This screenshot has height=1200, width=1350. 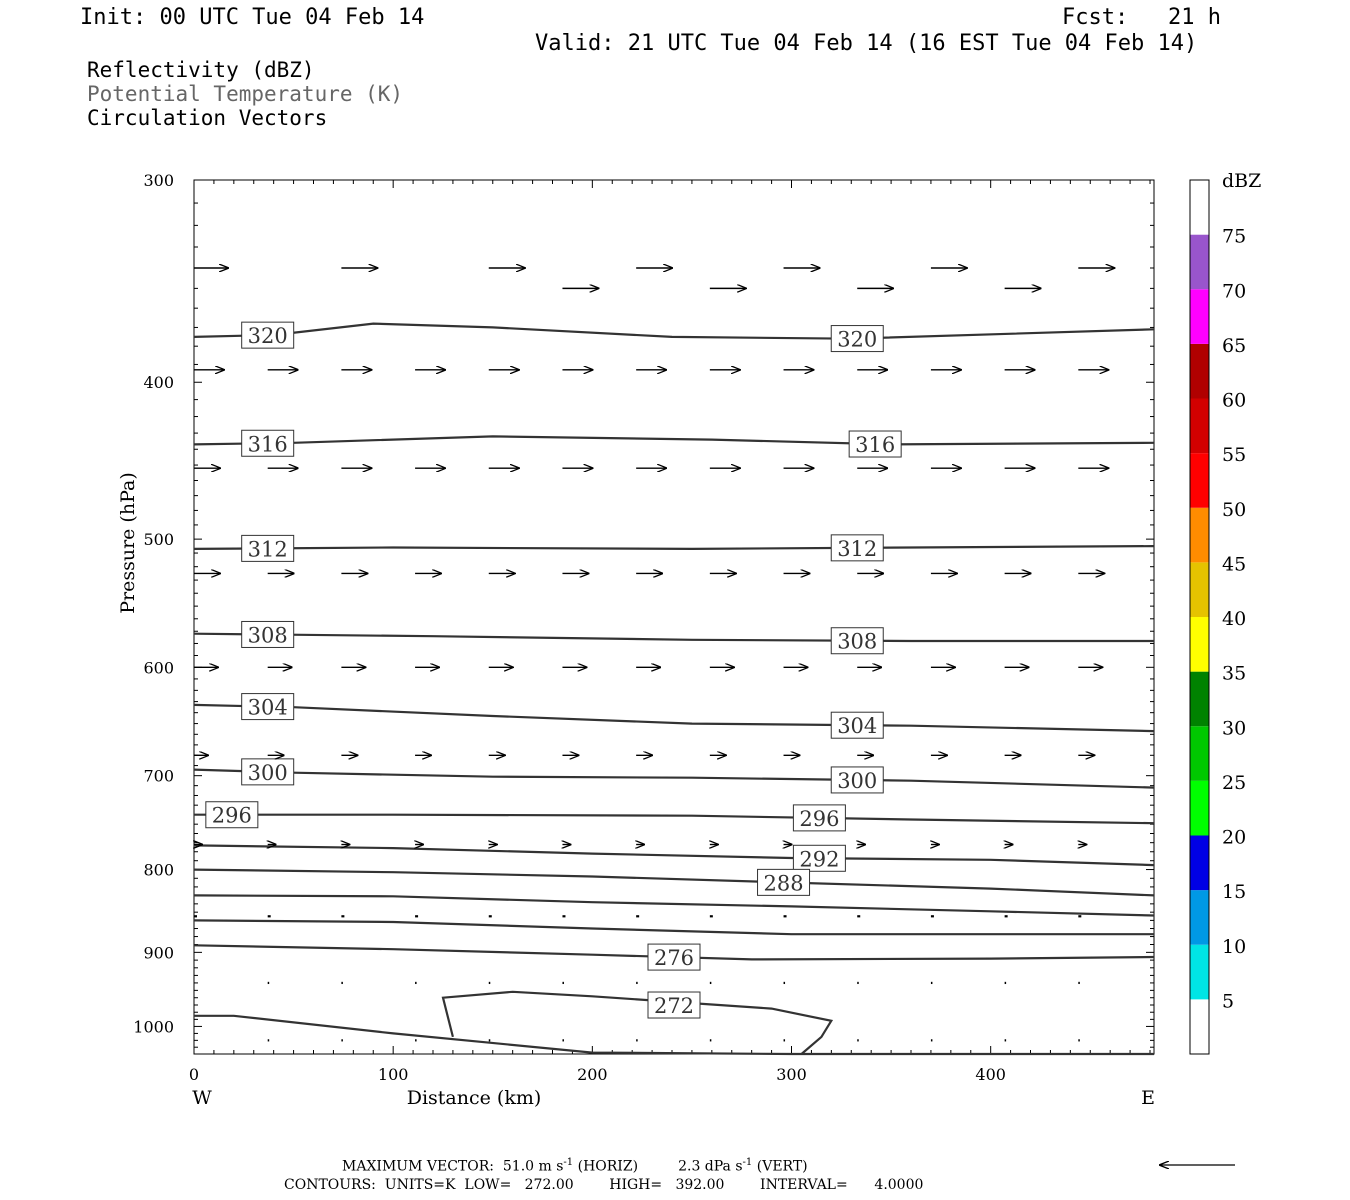 I want to click on field-label-potential-temperature: Potential Temperature (K), so click(x=245, y=94).